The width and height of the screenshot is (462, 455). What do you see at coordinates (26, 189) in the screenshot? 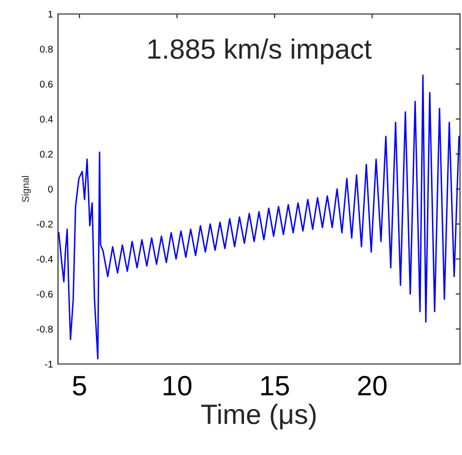
I see `y-axis-title: Signal` at bounding box center [26, 189].